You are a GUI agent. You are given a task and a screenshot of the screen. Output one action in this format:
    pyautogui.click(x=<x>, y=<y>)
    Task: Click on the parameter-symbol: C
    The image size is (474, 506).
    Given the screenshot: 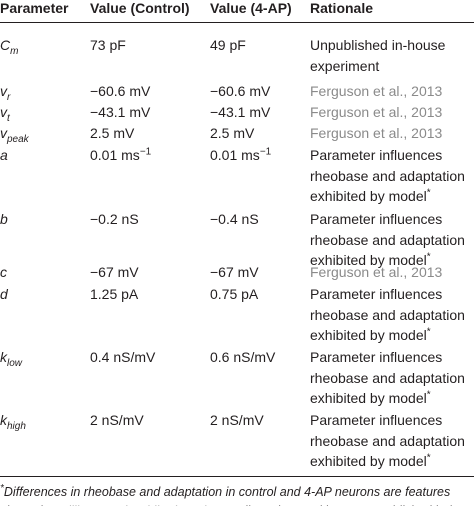 What is the action you would take?
    pyautogui.click(x=5, y=45)
    